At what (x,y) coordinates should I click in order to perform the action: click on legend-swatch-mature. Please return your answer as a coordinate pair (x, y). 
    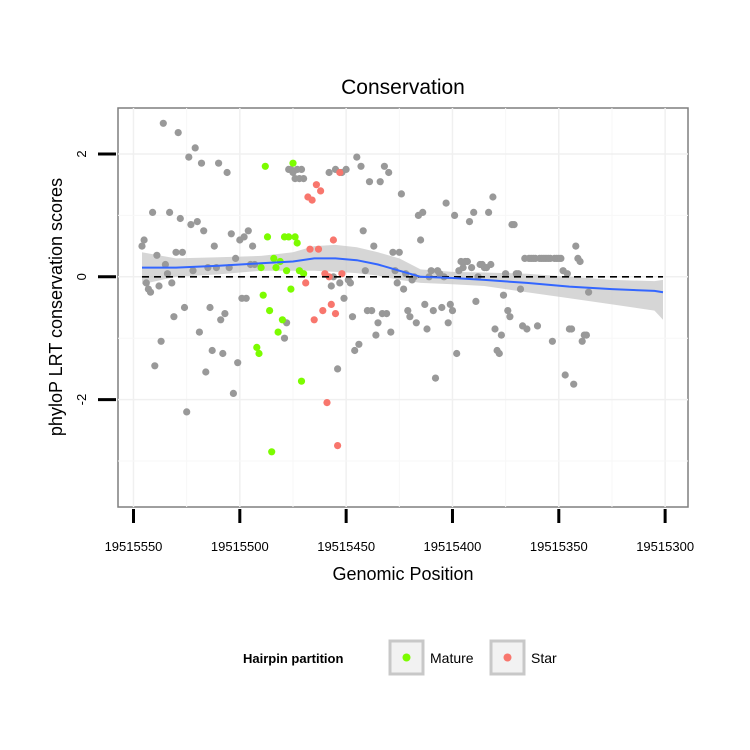
    Looking at the image, I should click on (406, 657).